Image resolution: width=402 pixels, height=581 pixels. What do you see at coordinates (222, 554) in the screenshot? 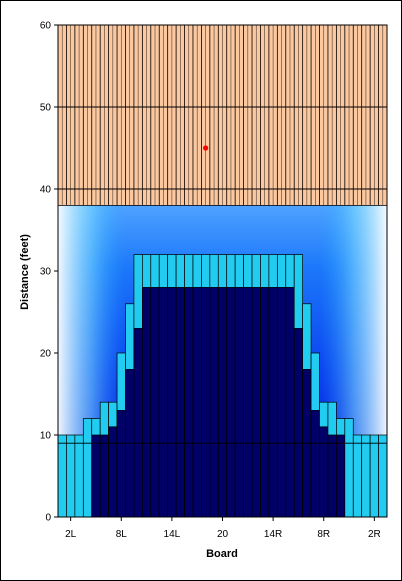
I see `x-axis-label: Board` at bounding box center [222, 554].